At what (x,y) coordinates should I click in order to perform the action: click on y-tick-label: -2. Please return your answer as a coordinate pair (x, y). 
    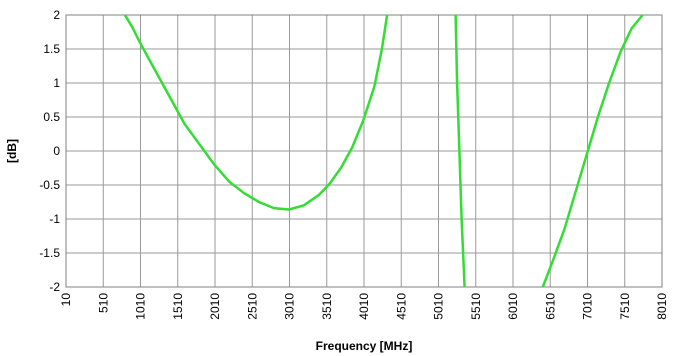
    Looking at the image, I should click on (54, 287).